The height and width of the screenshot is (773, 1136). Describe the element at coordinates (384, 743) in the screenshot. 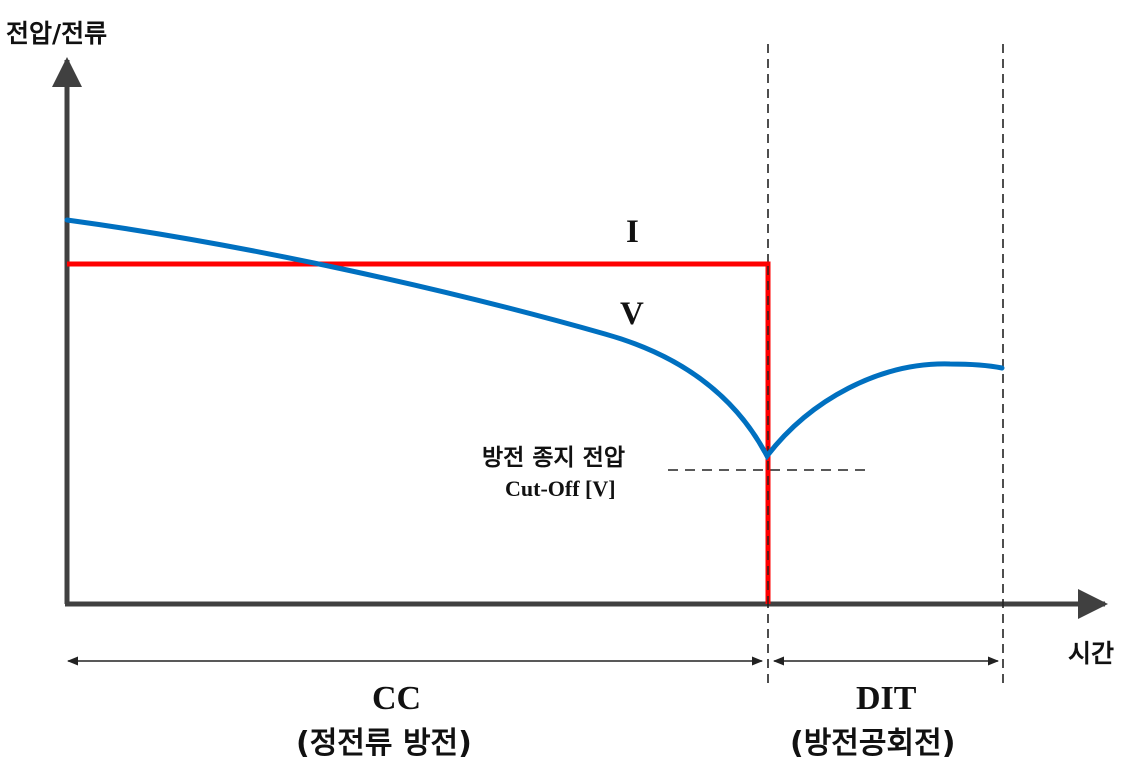

I see `cc-desc: (정전류 방전)` at that location.